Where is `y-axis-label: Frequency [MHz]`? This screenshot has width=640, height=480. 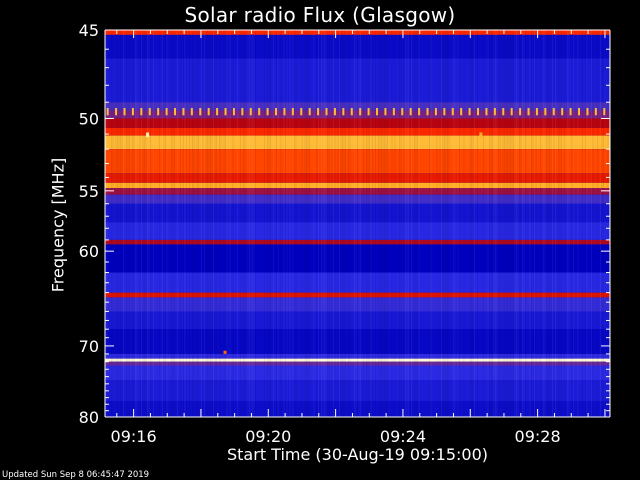 y-axis-label: Frequency [MHz] is located at coordinates (58, 225).